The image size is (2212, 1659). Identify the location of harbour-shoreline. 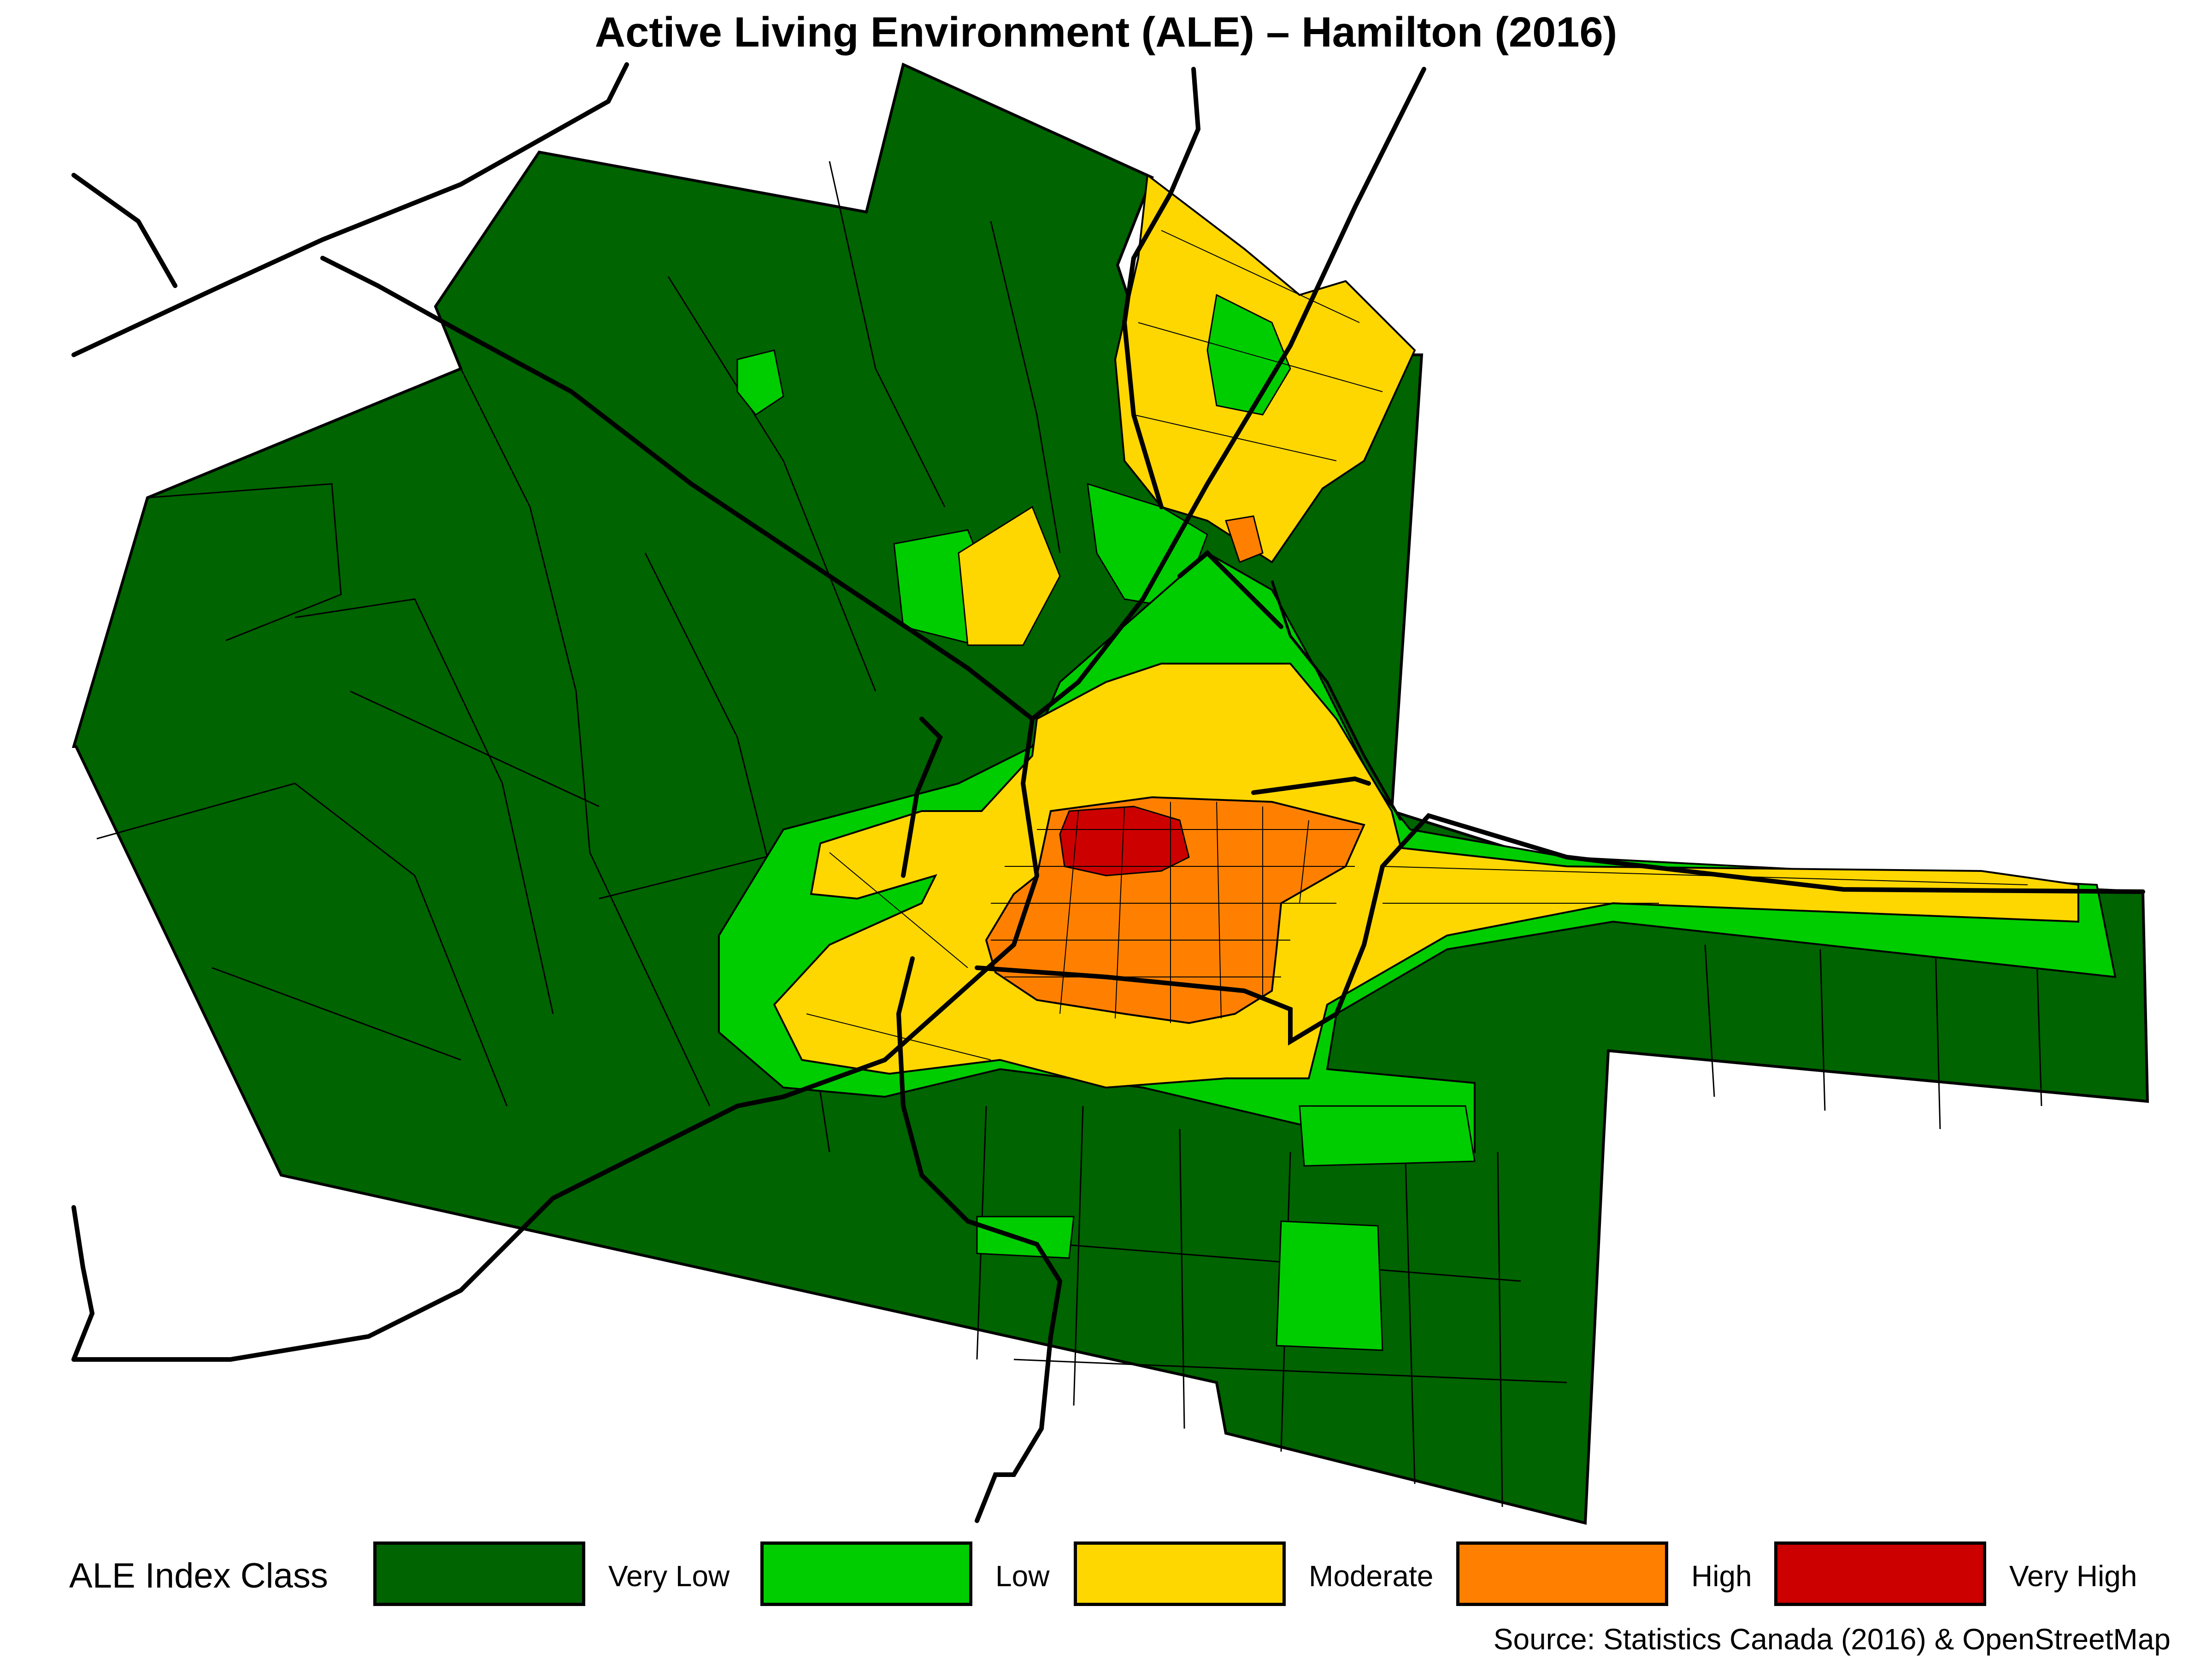
(1336, 700).